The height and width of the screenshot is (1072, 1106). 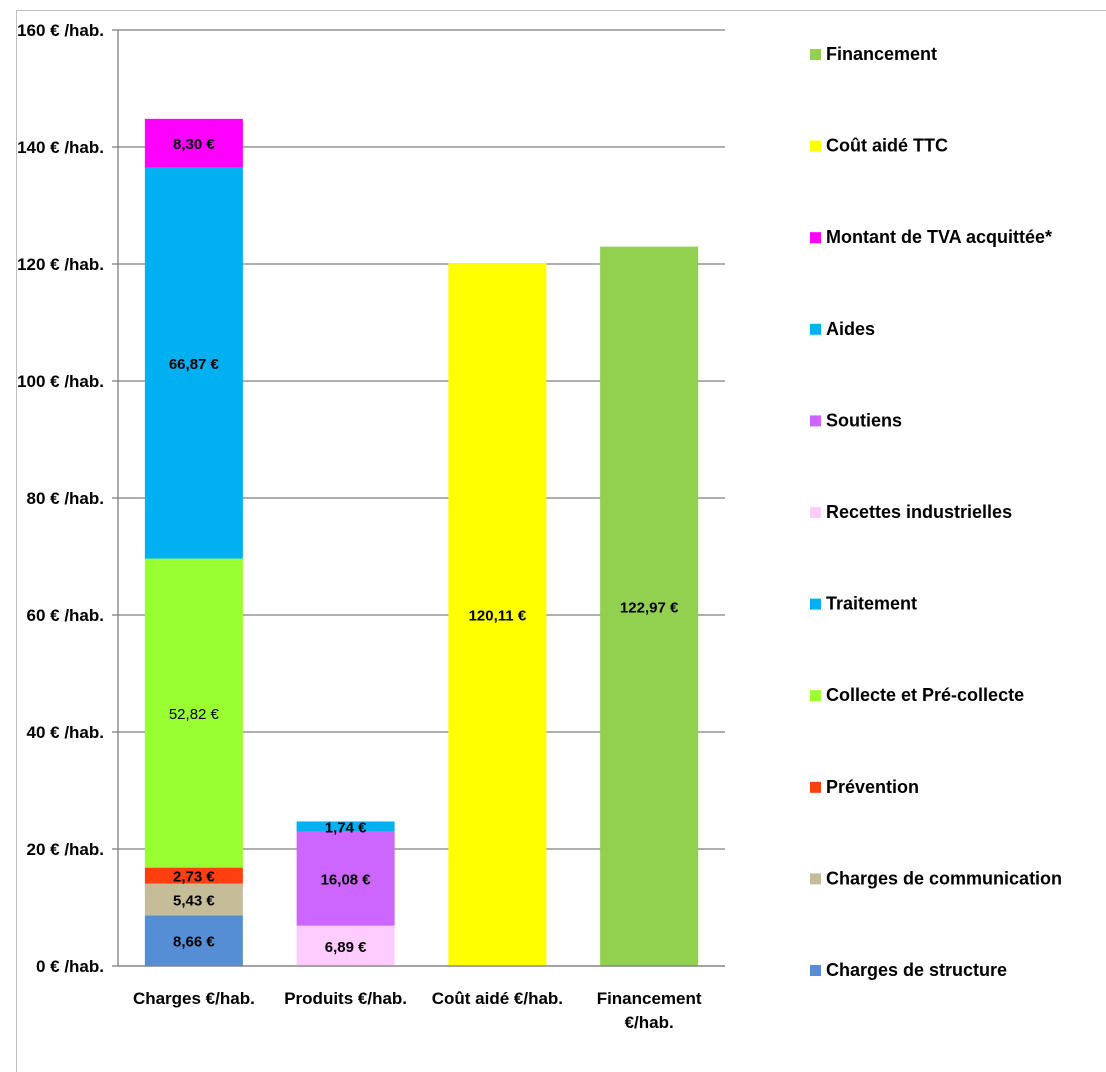 I want to click on legend-swatch-traitement, so click(x=815, y=604).